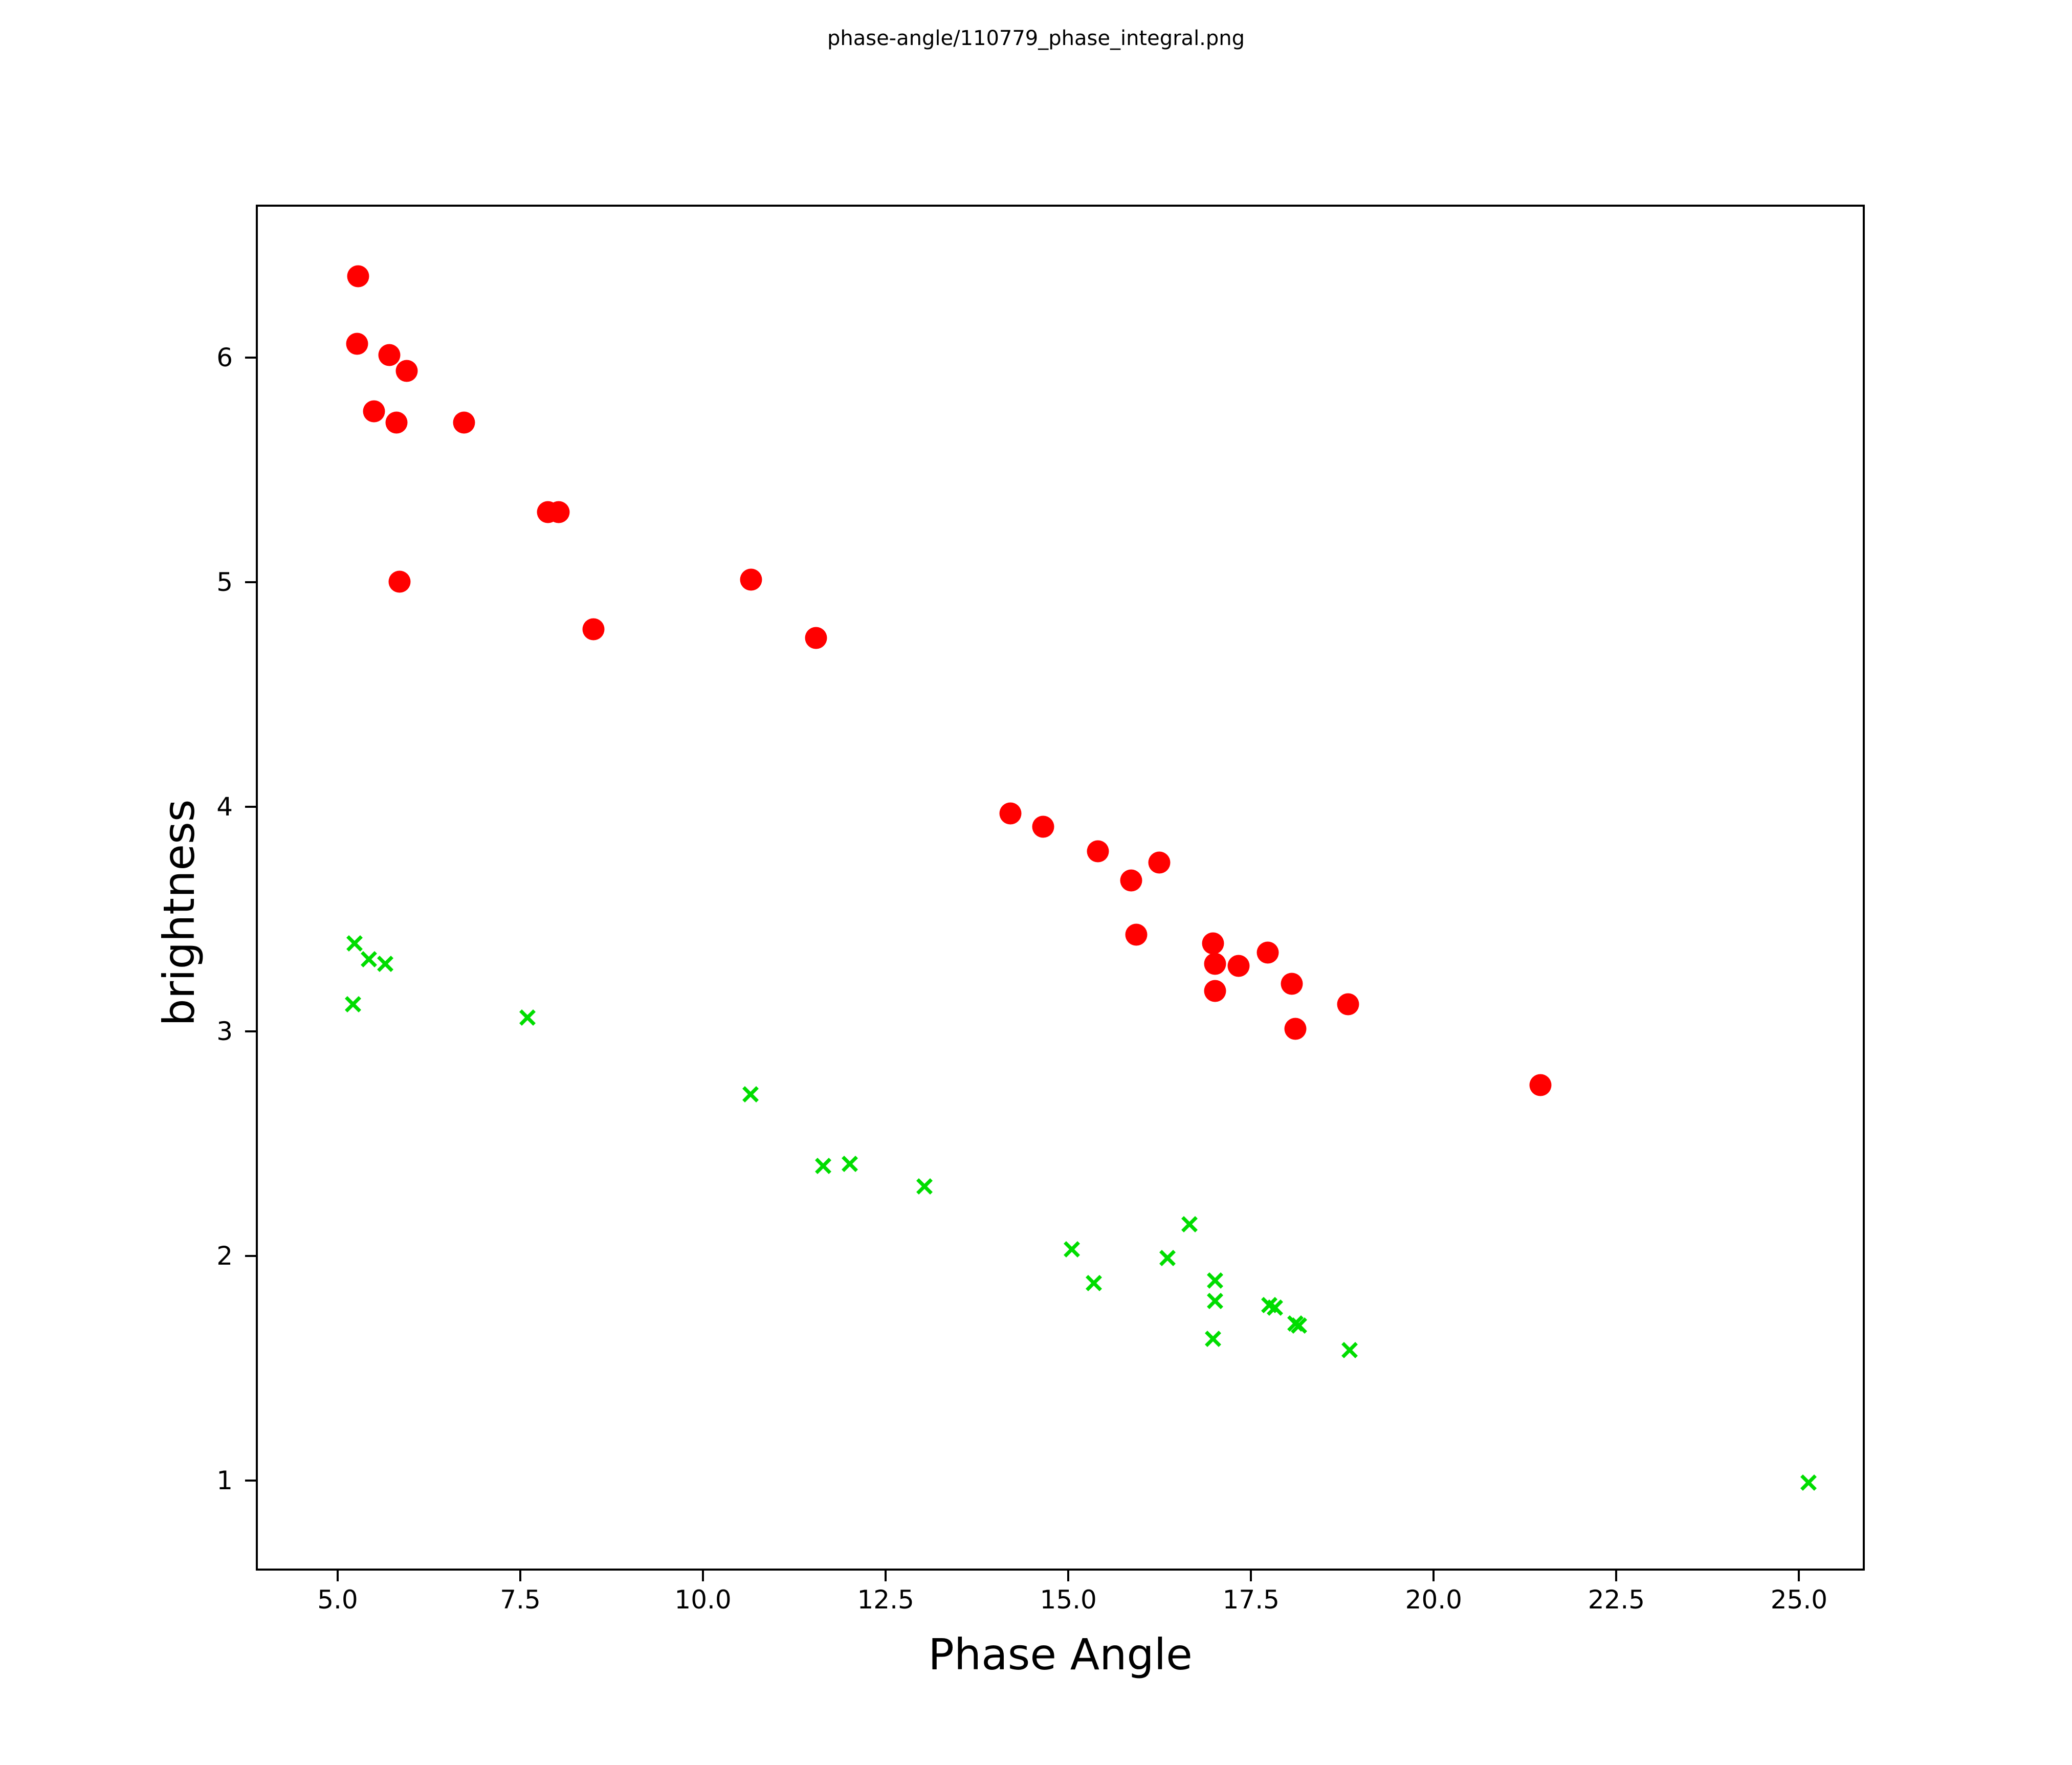 This screenshot has height=1765, width=2072. What do you see at coordinates (1060, 1655) in the screenshot?
I see `x-axis-label: Phase Angle` at bounding box center [1060, 1655].